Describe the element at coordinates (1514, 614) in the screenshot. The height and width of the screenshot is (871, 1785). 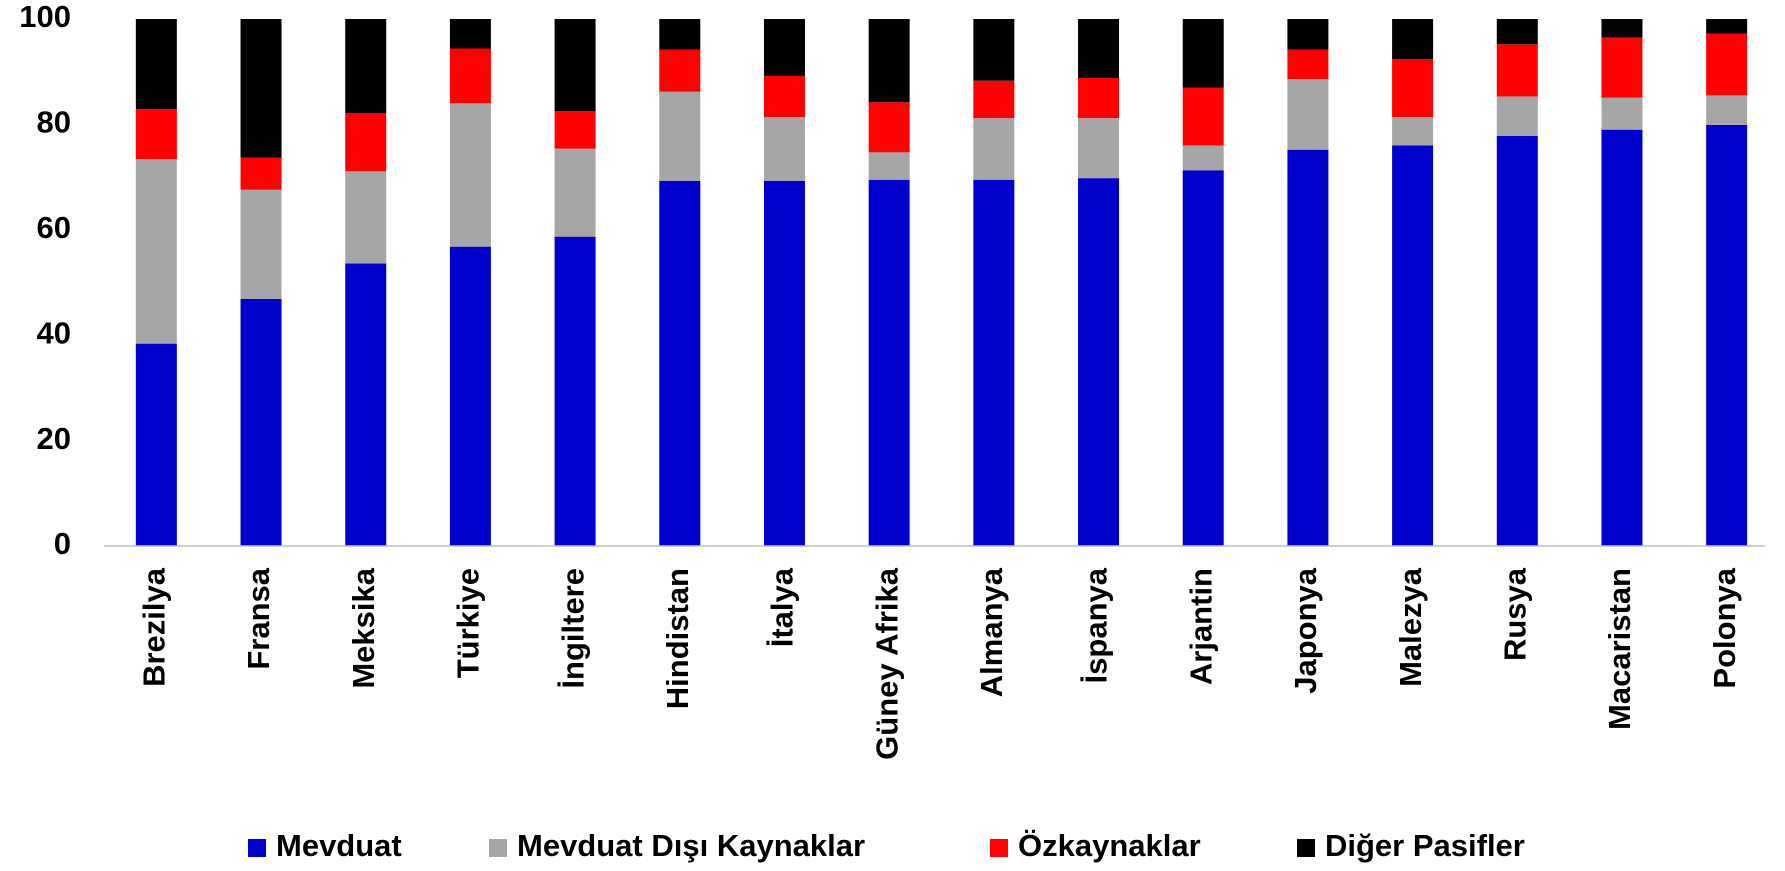
I see `x-tick-label: Rusya` at that location.